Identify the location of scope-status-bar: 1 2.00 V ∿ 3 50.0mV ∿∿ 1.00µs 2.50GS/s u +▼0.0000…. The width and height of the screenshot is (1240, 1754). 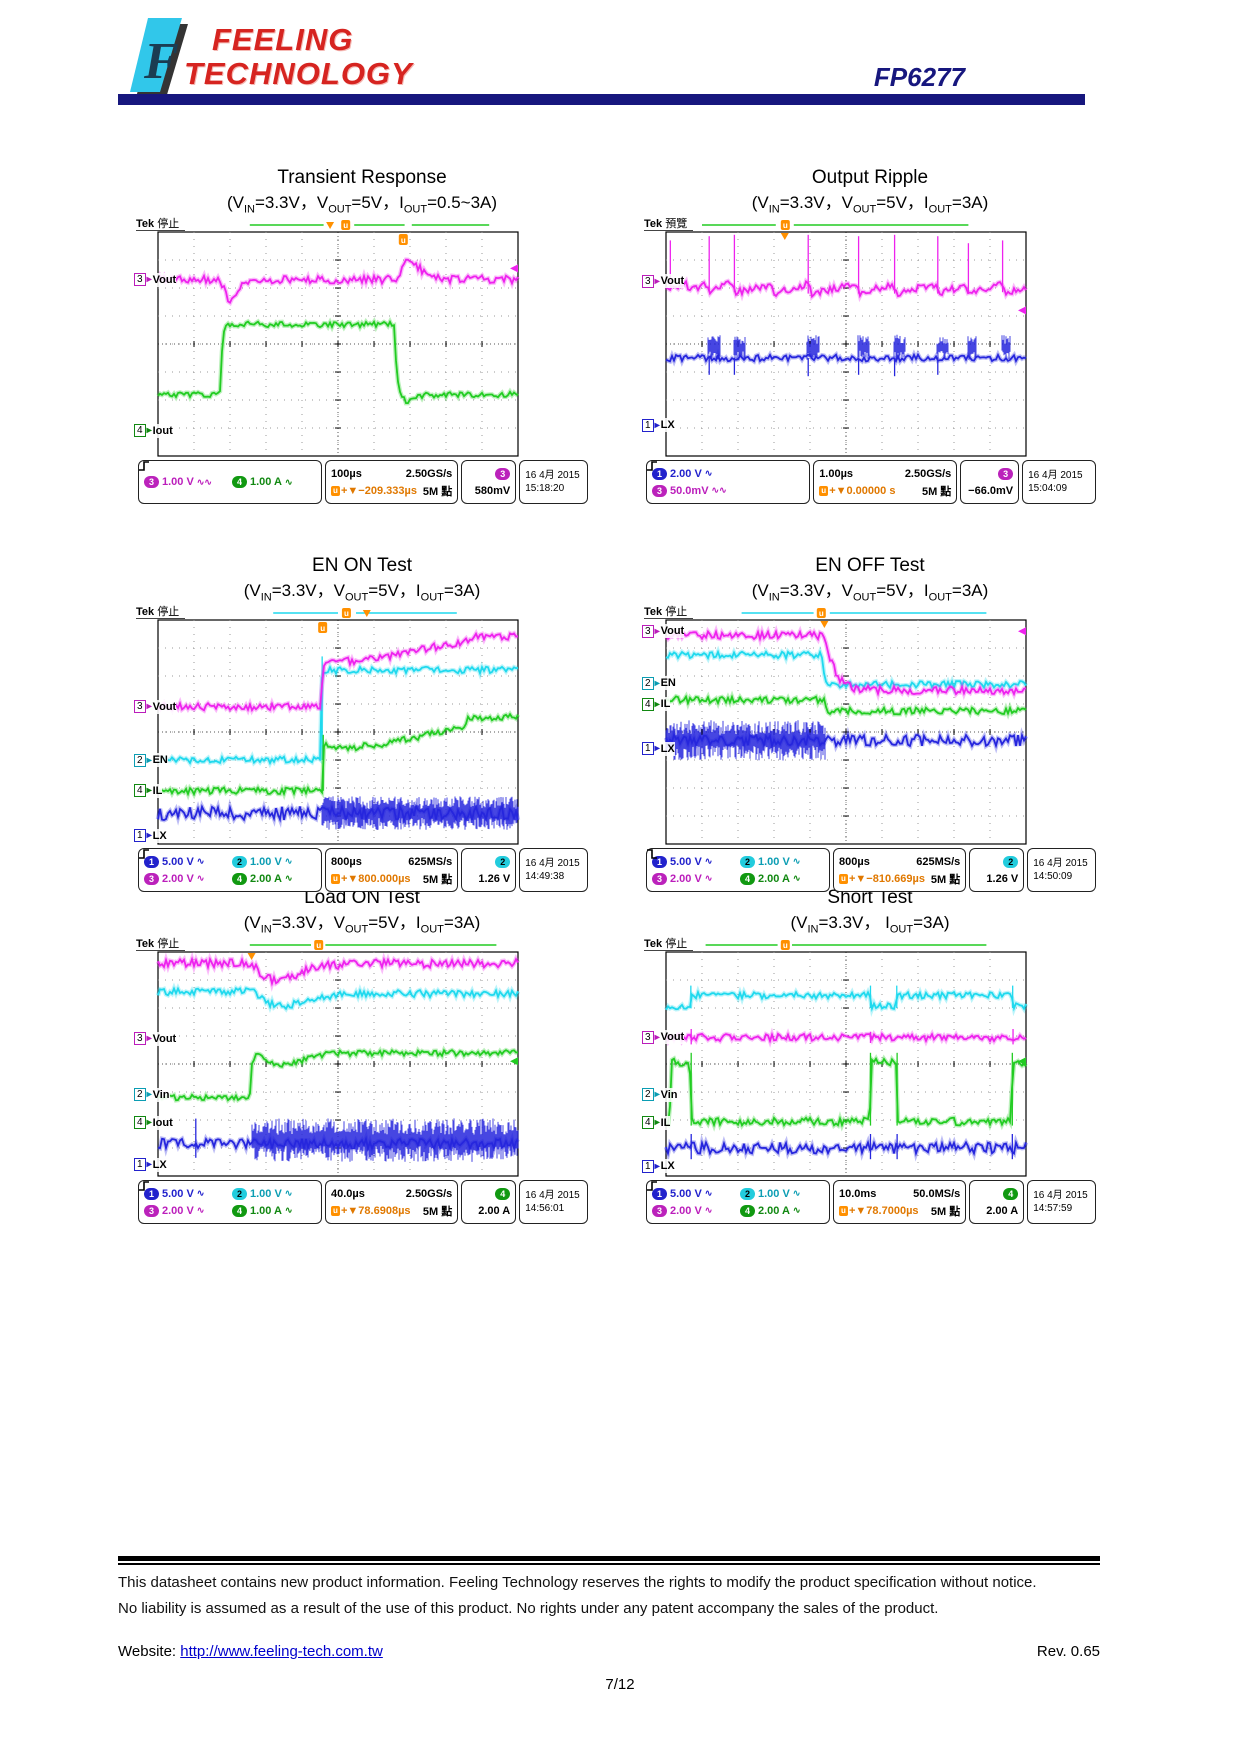
(871, 483).